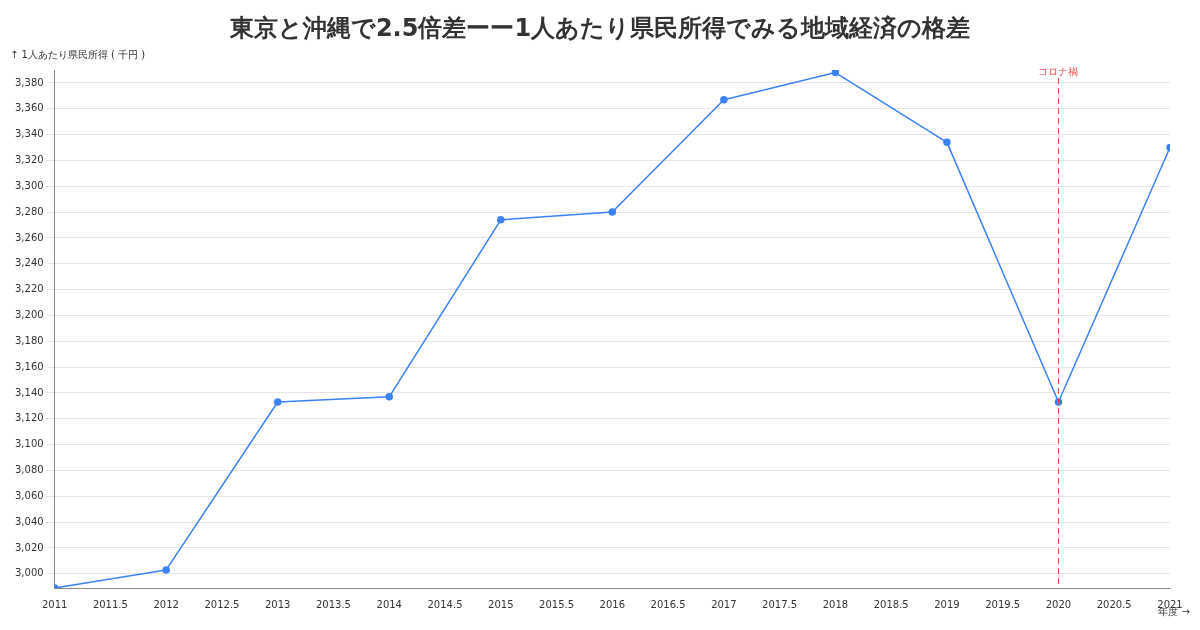 The height and width of the screenshot is (630, 1200). I want to click on x-tick-label: 2012, so click(166, 604).